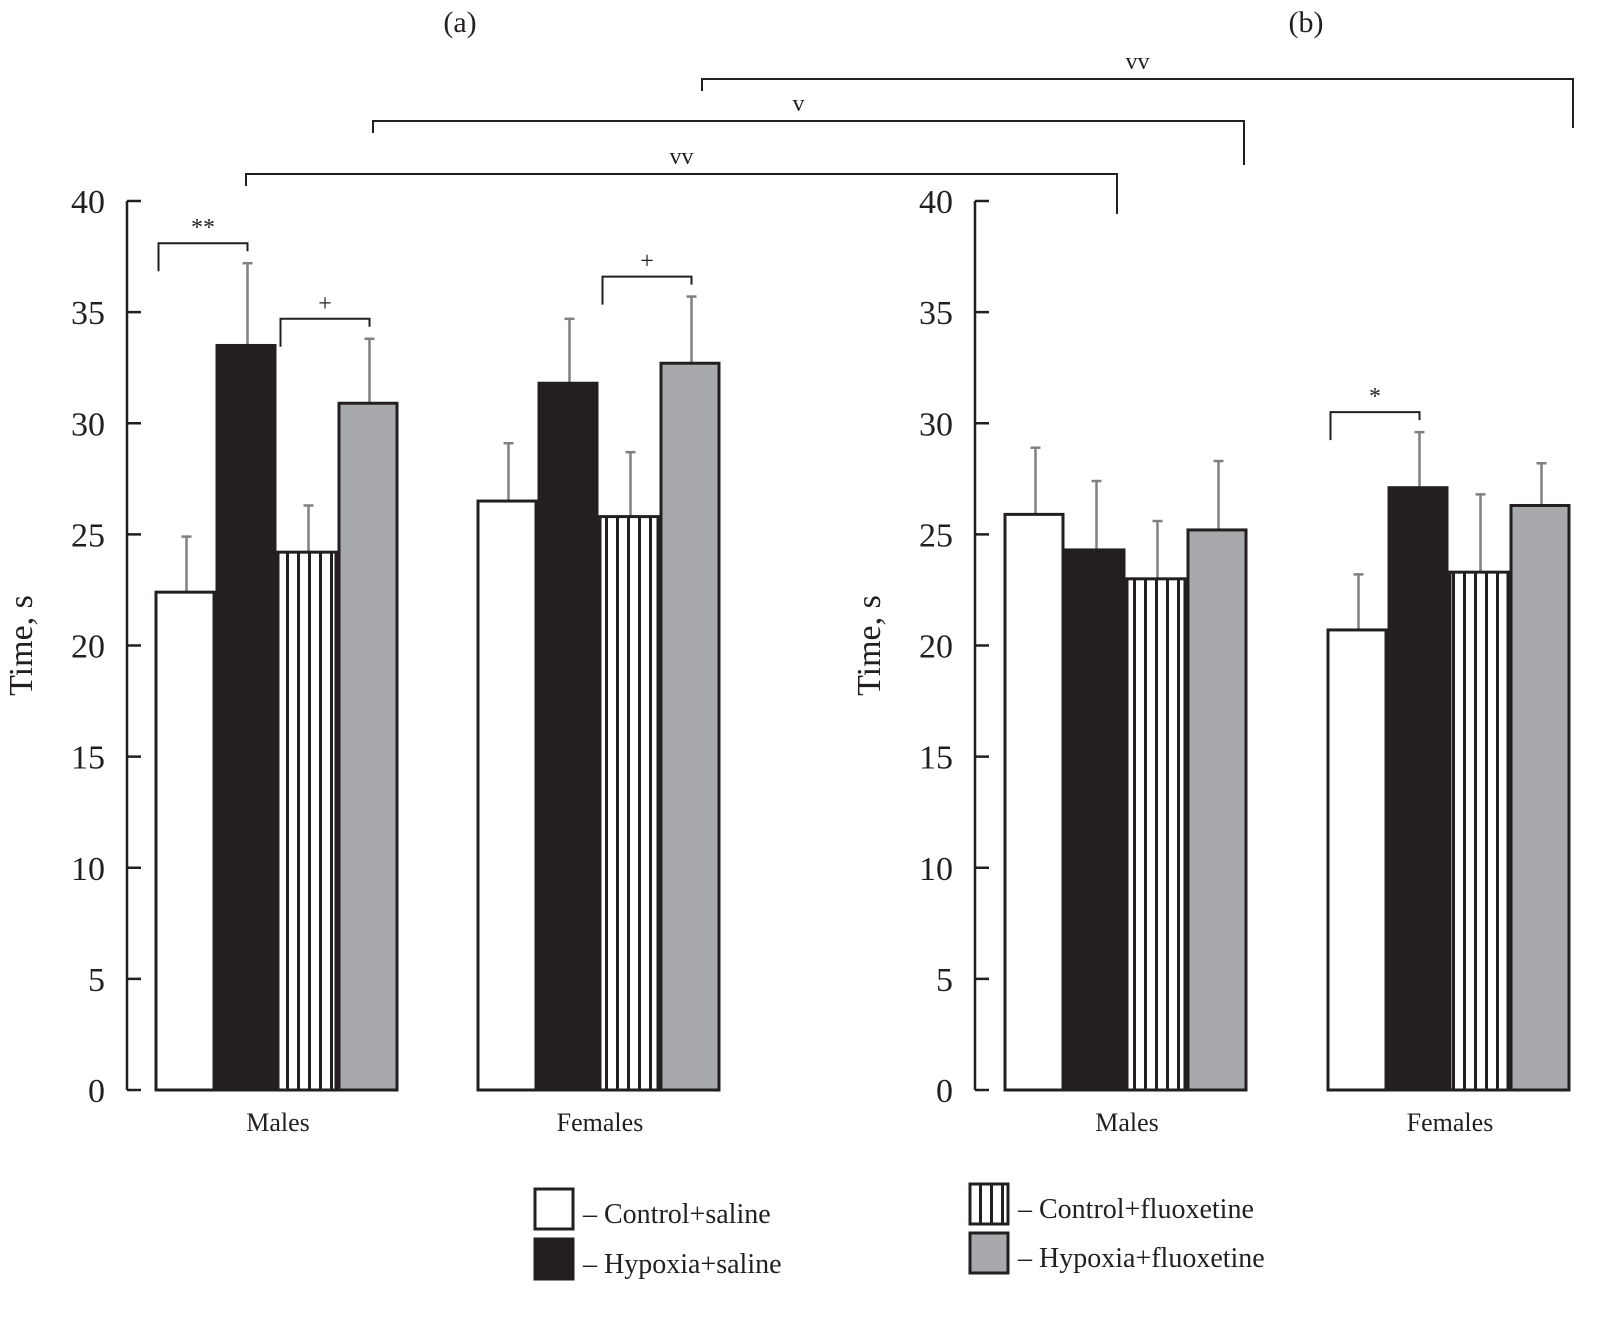  Describe the element at coordinates (1141, 1258) in the screenshot. I see `legend-label: – Hypoxia+fluoxetine` at that location.